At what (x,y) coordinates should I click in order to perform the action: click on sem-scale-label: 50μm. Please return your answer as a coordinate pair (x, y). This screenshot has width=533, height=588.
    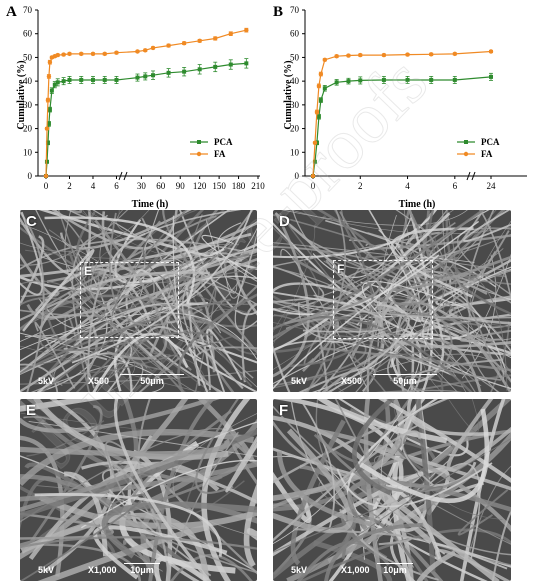
    Looking at the image, I should click on (405, 381).